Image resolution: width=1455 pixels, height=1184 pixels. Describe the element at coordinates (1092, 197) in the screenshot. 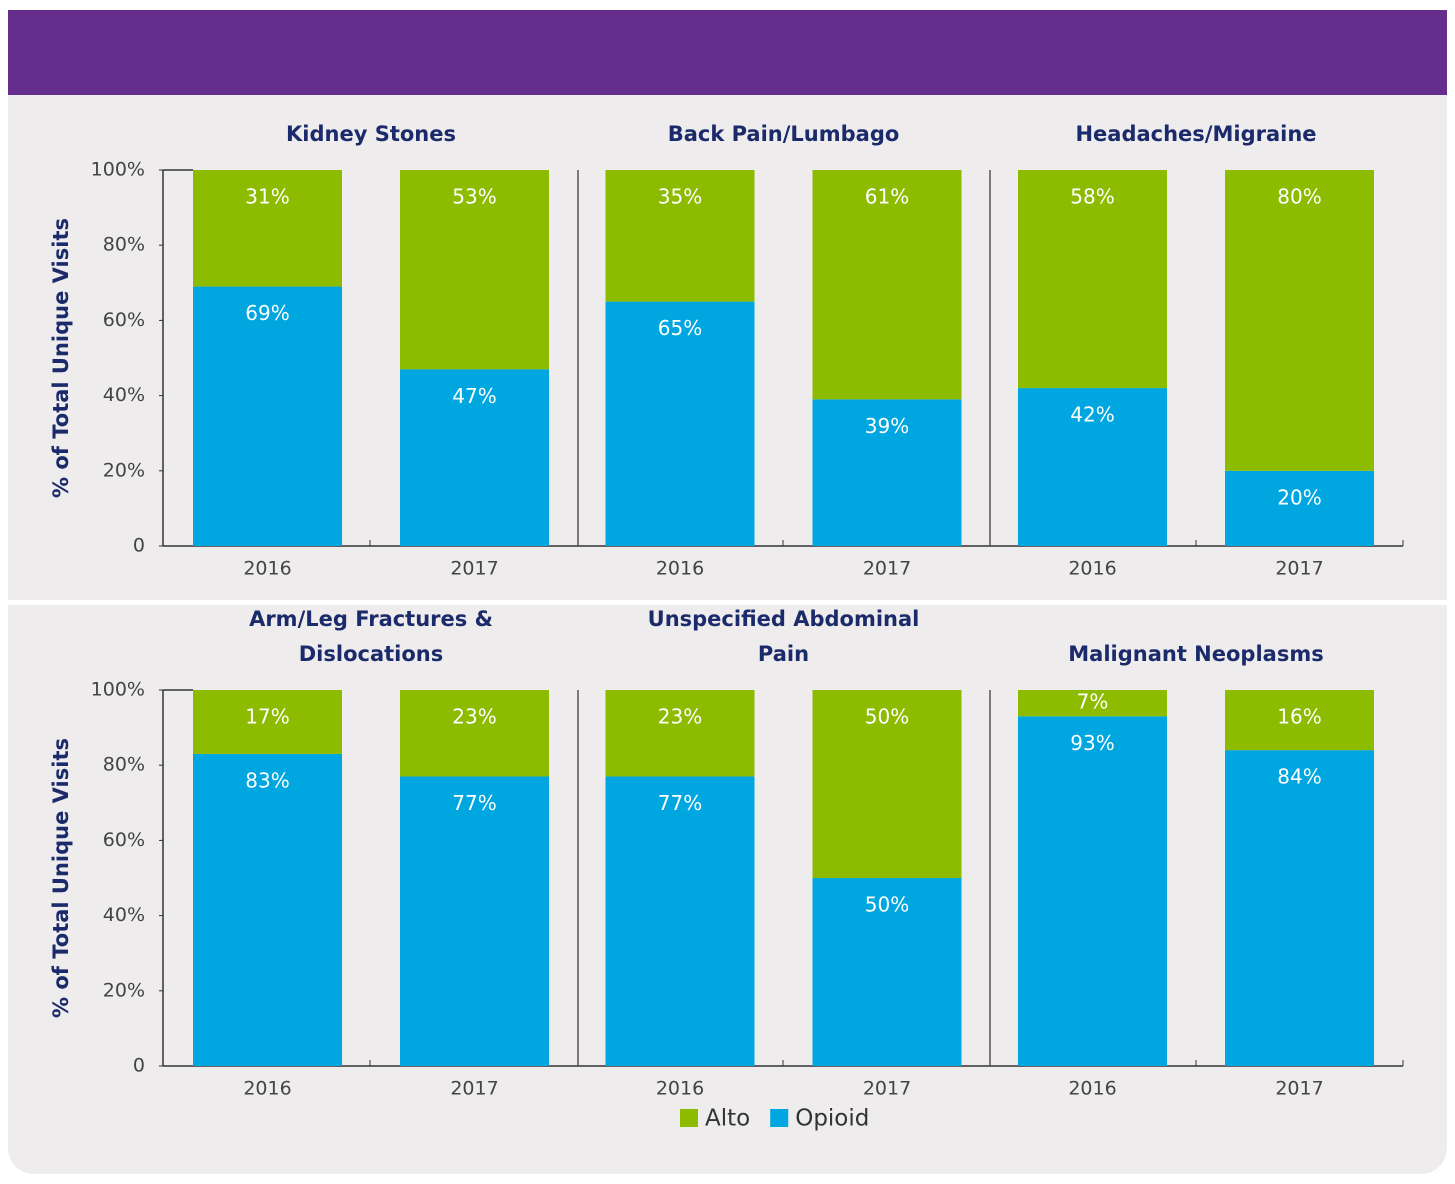

I see `value-label: 58%` at that location.